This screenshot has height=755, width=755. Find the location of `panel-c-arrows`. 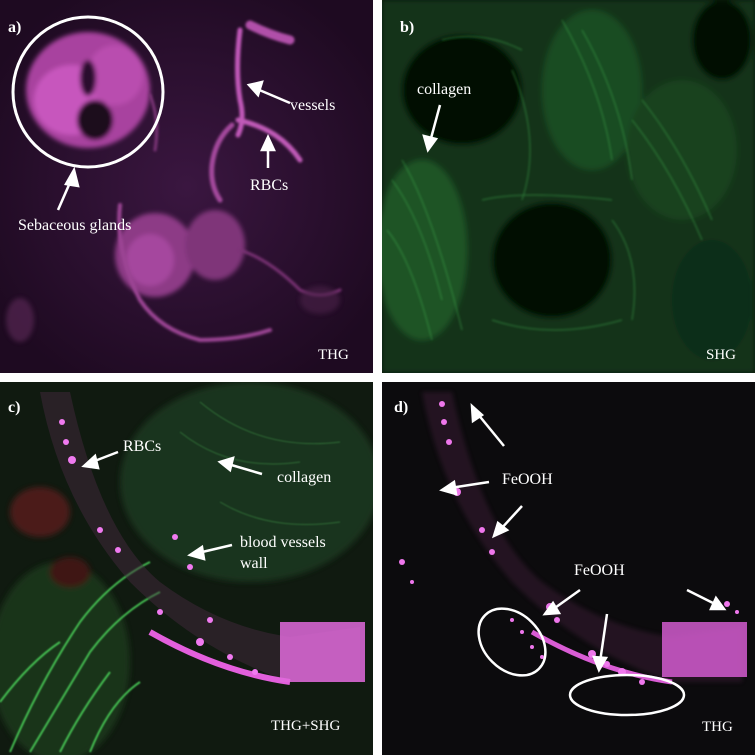

panel-c-arrows is located at coordinates (172, 505).